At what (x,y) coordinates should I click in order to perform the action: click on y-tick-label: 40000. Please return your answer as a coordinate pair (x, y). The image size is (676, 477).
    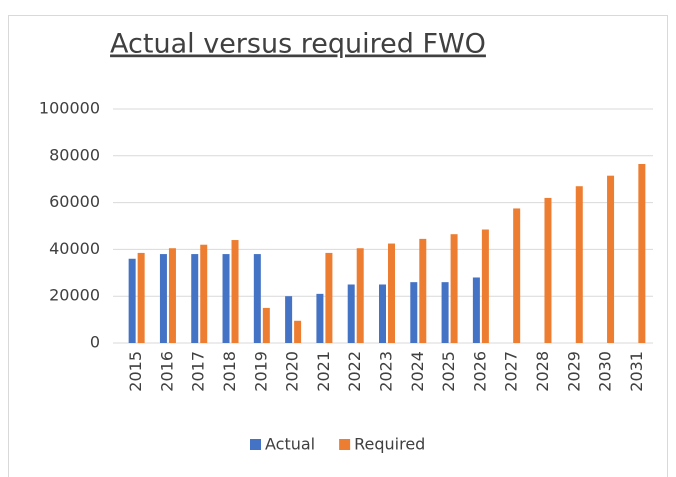
    Looking at the image, I should click on (74, 248).